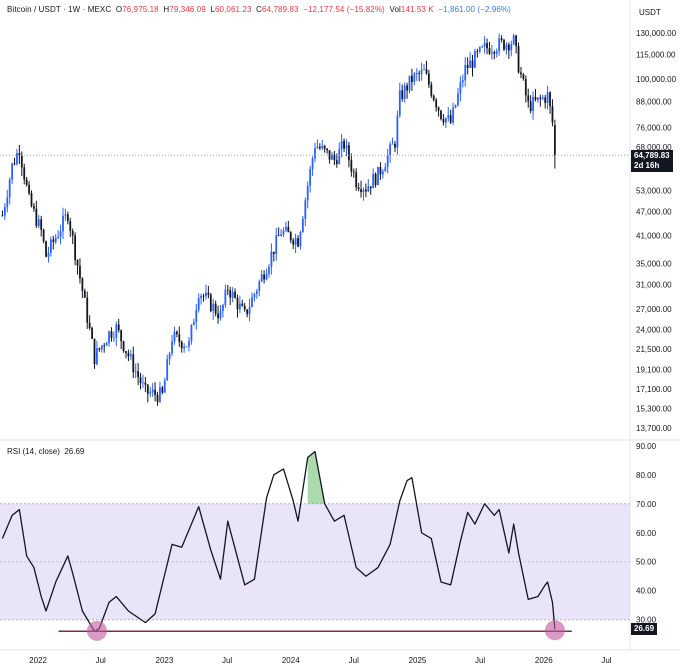  I want to click on rsi-title: RSI (14, close), so click(33, 451).